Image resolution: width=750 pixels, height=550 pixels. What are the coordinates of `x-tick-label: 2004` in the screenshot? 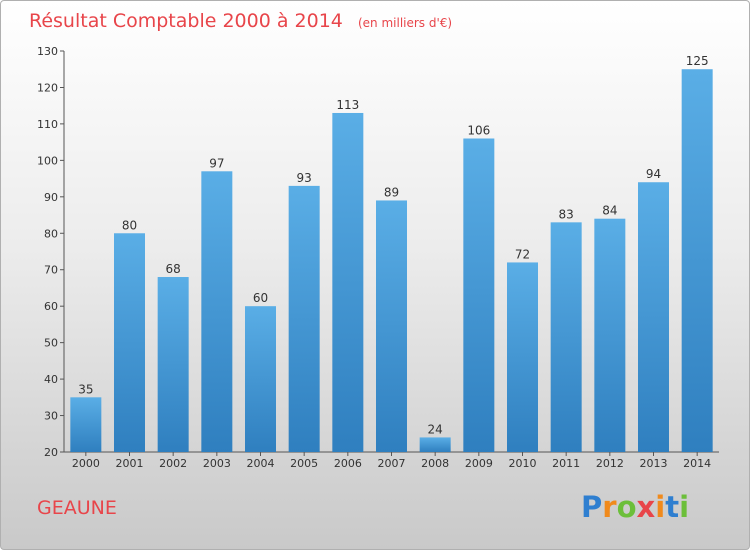 It's located at (261, 463).